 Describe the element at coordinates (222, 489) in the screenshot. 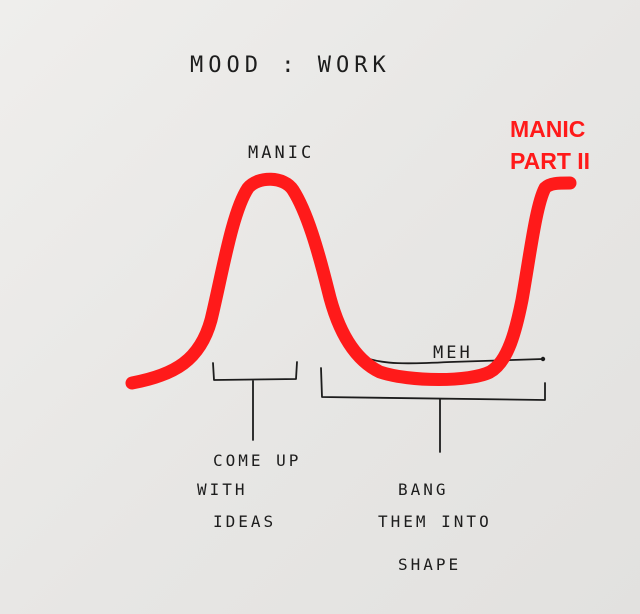

I see `phase1-text-line2: WITH` at that location.